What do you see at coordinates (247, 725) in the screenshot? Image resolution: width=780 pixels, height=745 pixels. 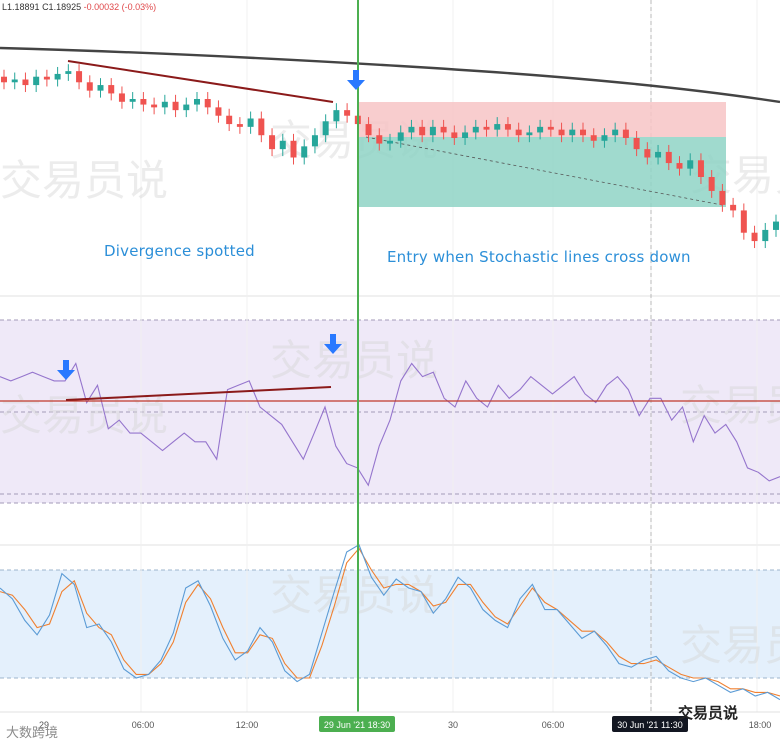 I see `axis-tick-label: 12:00` at bounding box center [247, 725].